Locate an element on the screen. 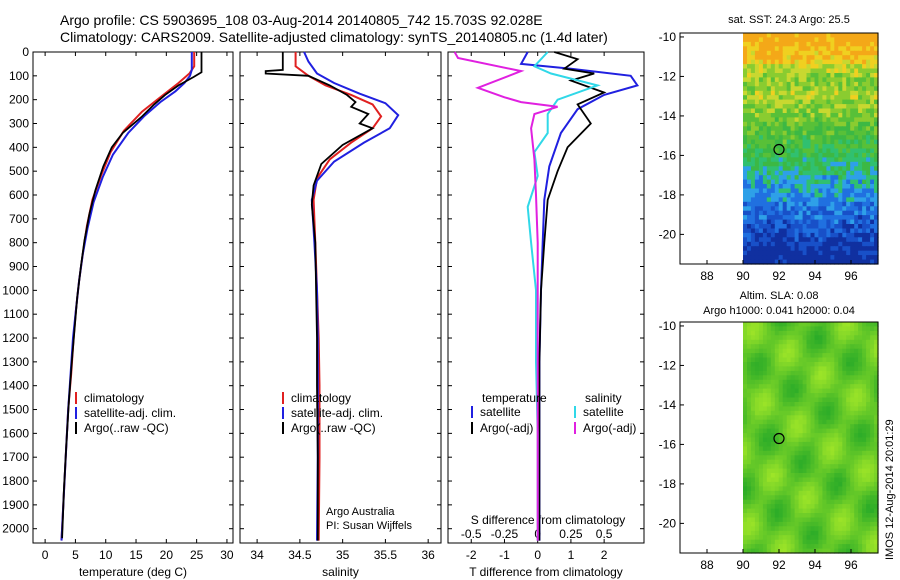 The height and width of the screenshot is (580, 900). difference-xtick2-label: -0.25 is located at coordinates (505, 534).